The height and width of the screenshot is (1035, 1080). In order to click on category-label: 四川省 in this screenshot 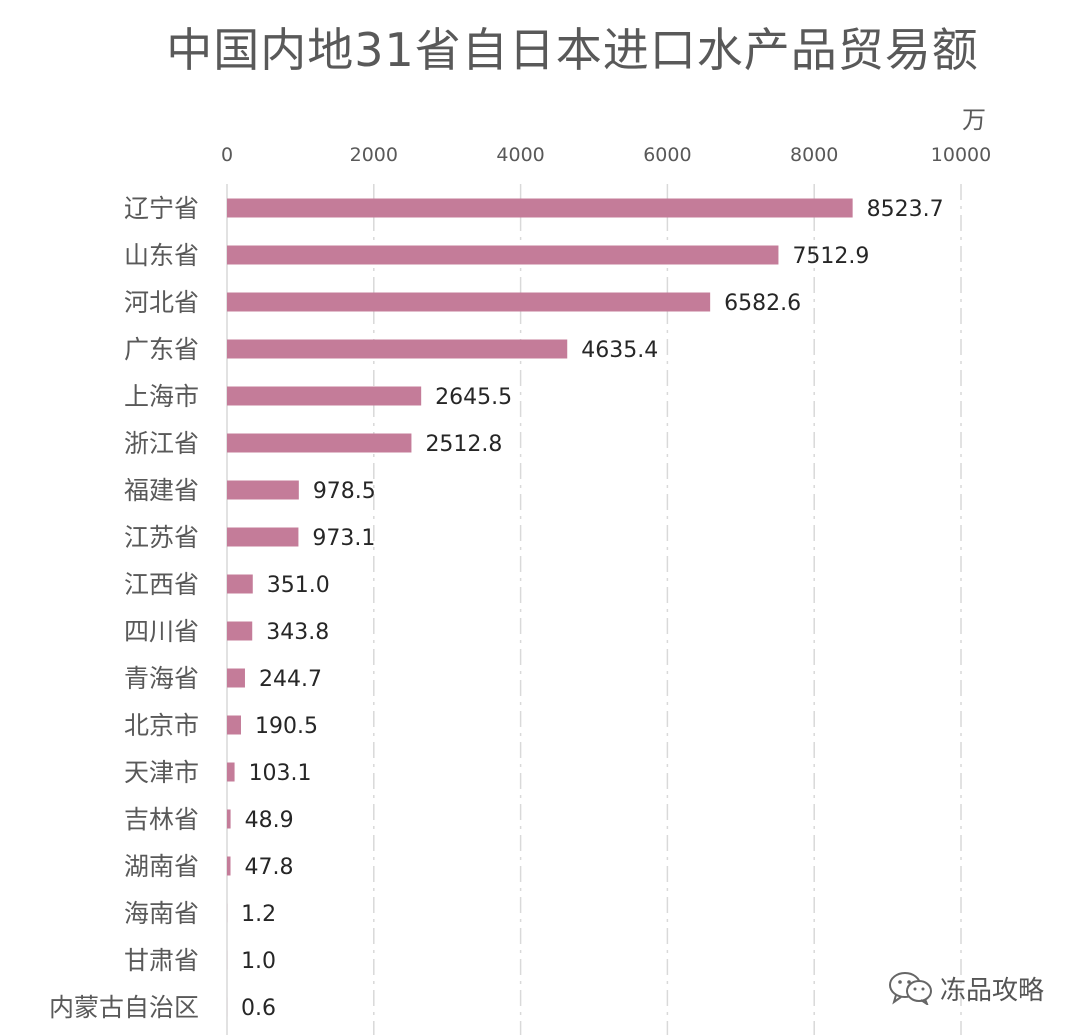, I will do `click(161, 631)`.